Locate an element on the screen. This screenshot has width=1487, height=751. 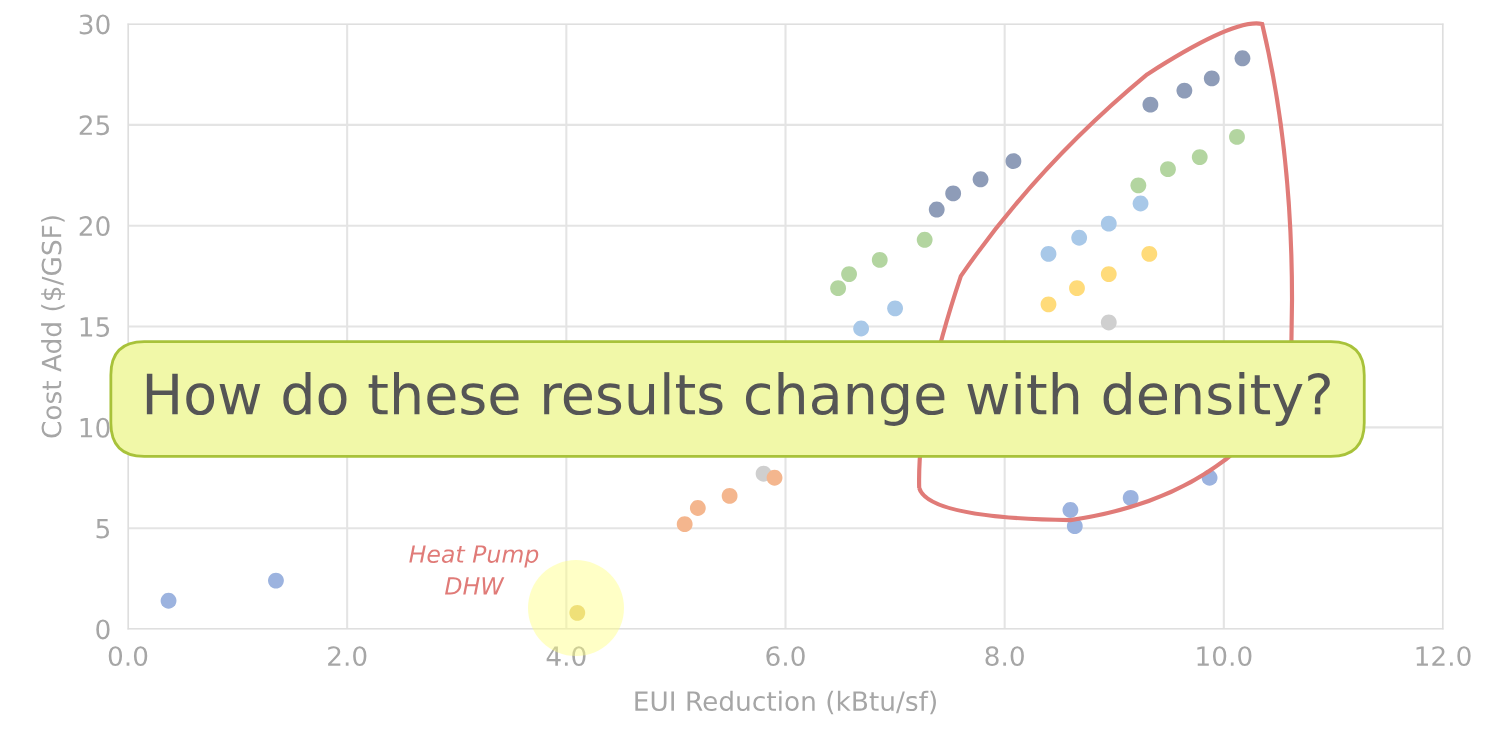
y-tick-label: 25 is located at coordinates (94, 125).